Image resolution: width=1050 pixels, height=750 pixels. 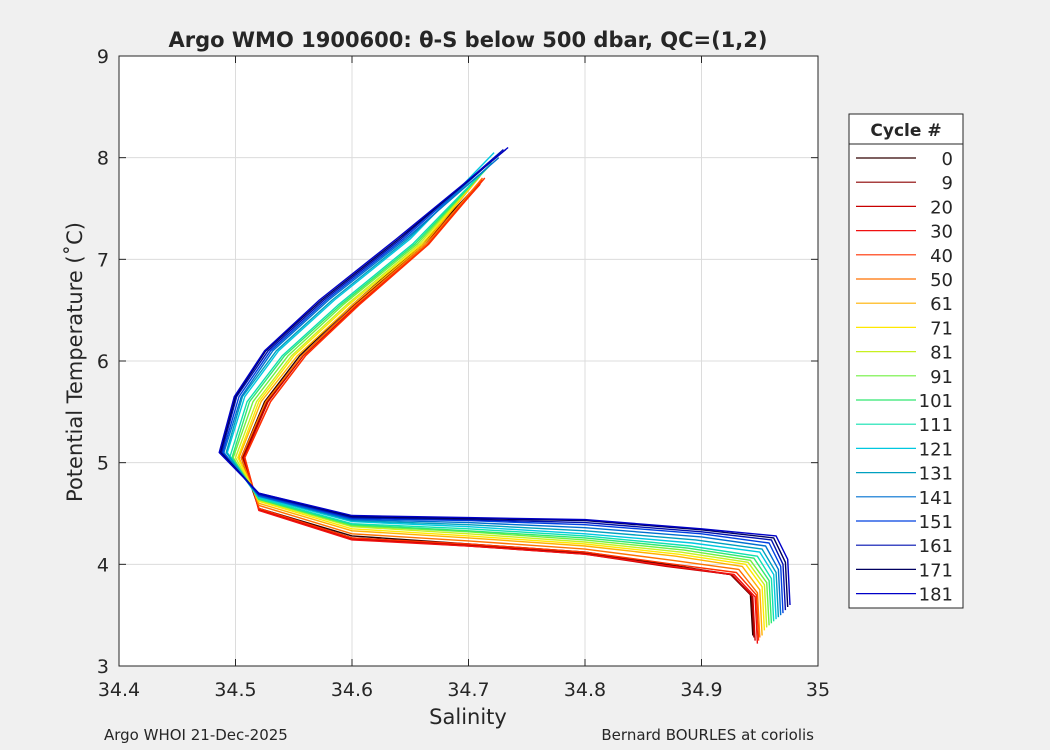 I want to click on x-tick-label: 34.6, so click(x=352, y=690).